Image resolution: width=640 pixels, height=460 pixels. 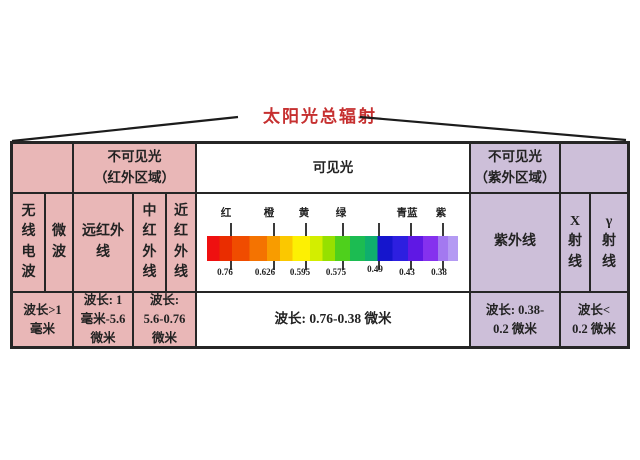 What do you see at coordinates (332, 248) in the screenshot?
I see `visible-spectrum-color-bar` at bounding box center [332, 248].